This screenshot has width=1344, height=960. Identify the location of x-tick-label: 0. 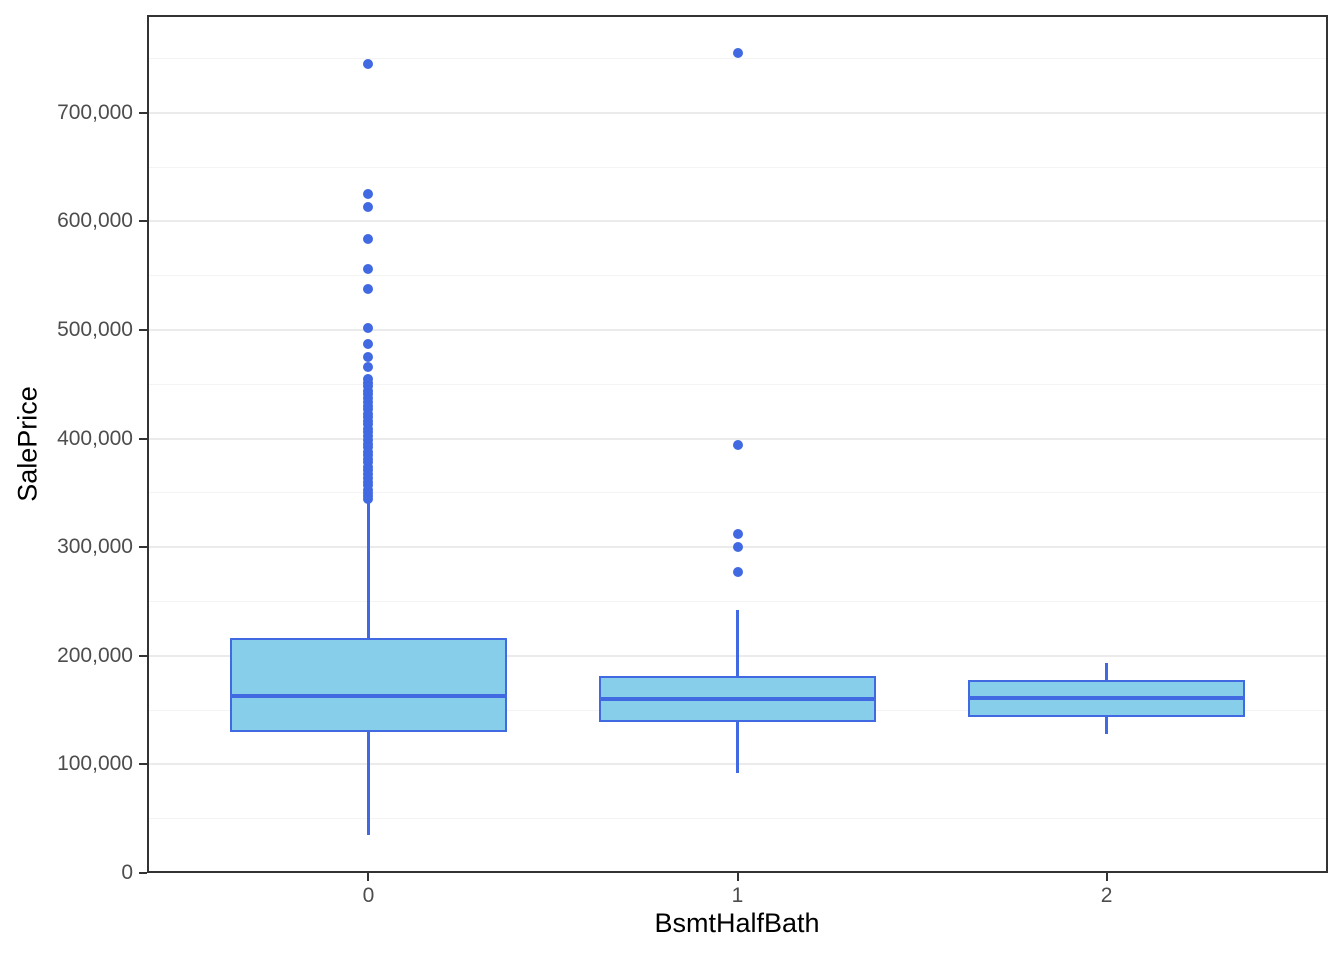
(368, 895).